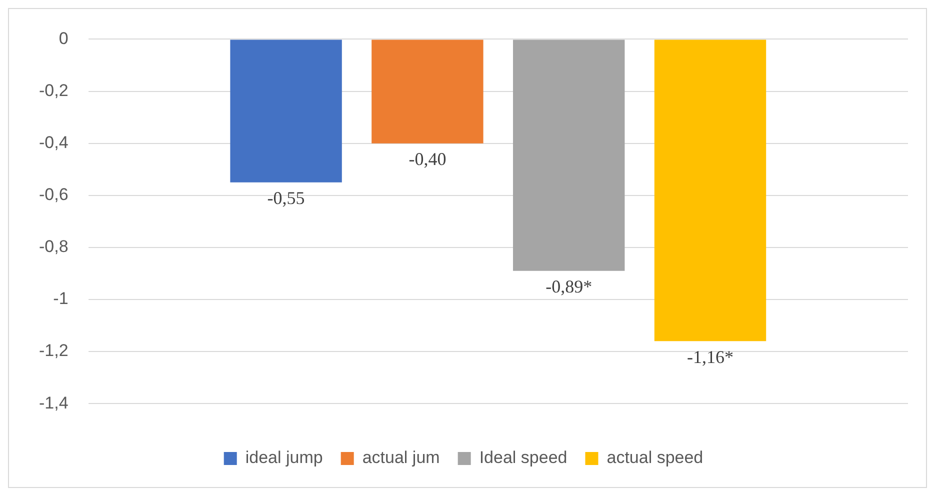 Image resolution: width=935 pixels, height=496 pixels. I want to click on y-tick-label: -0,6, so click(53, 194).